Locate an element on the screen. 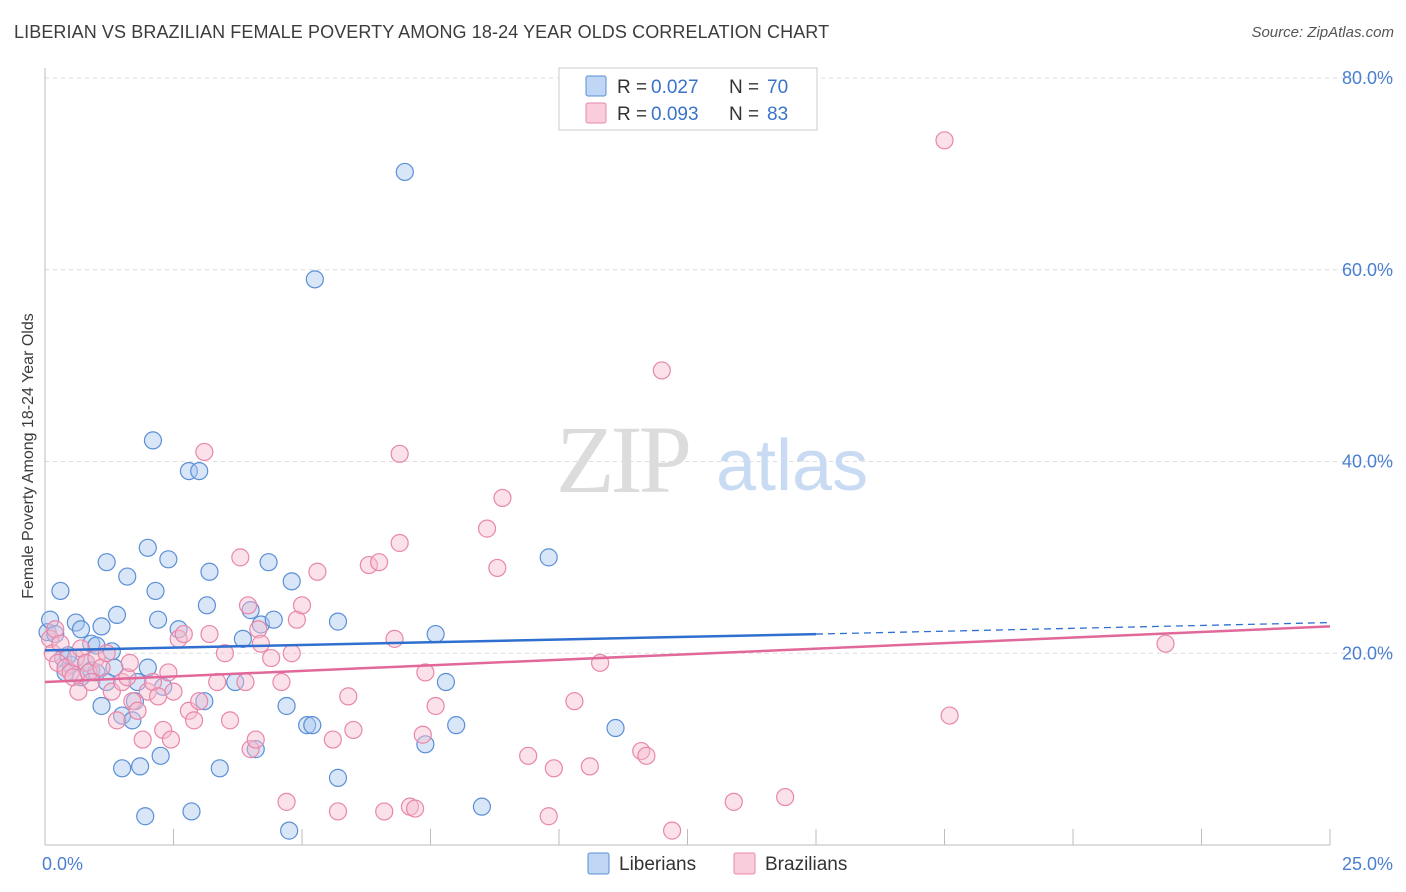  y-tick-label: 80.0% is located at coordinates (1367, 78).